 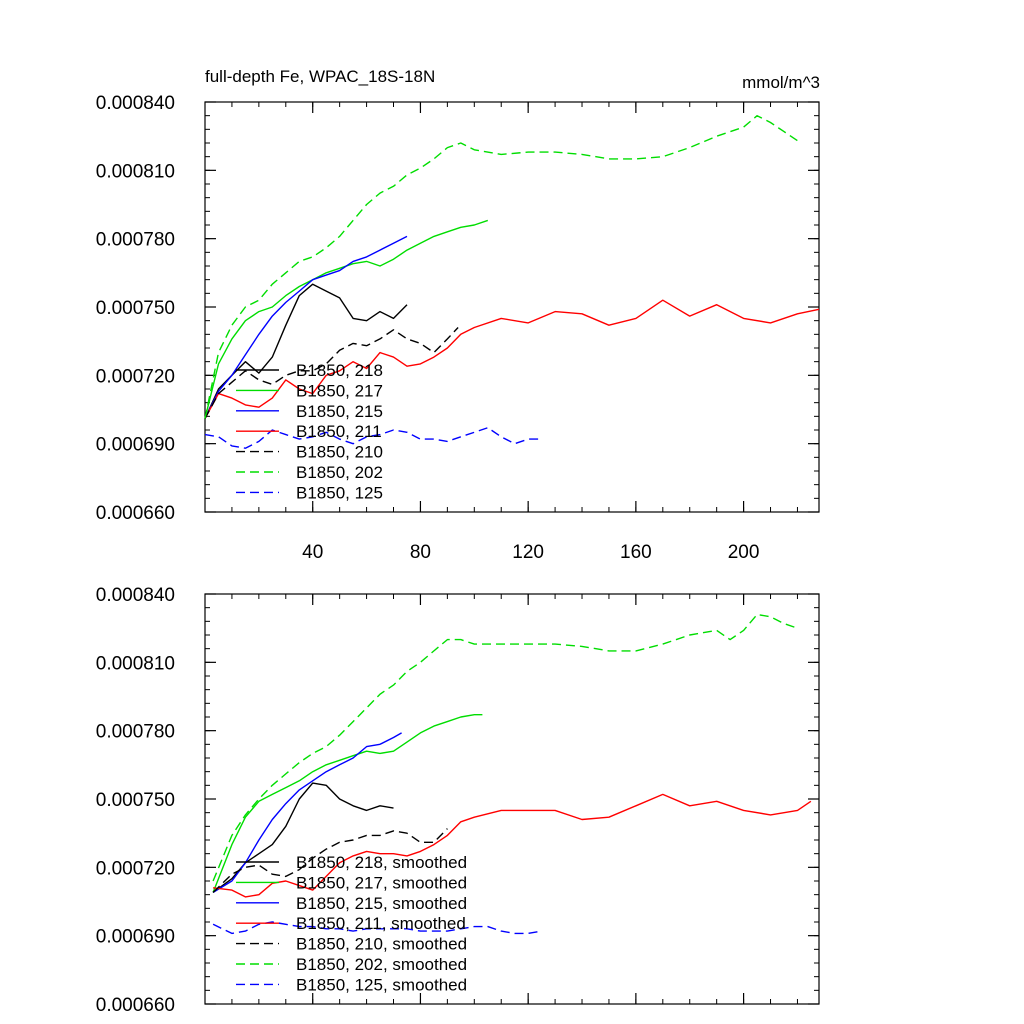 I want to click on legend-label: B1850, 210, so click(x=339, y=452).